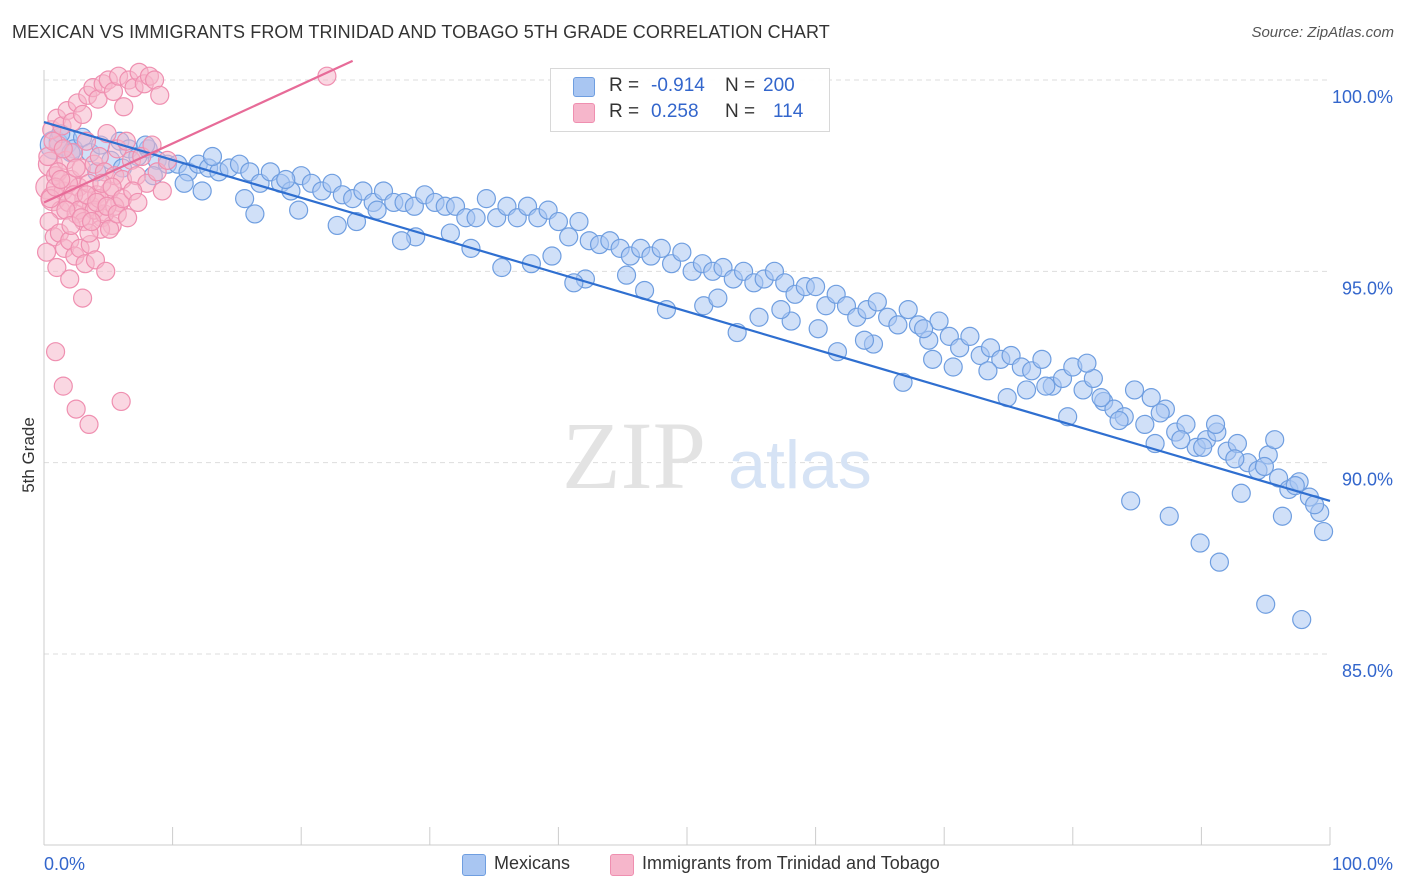  I want to click on y-axis-label: 5th Grade, so click(28, 455).